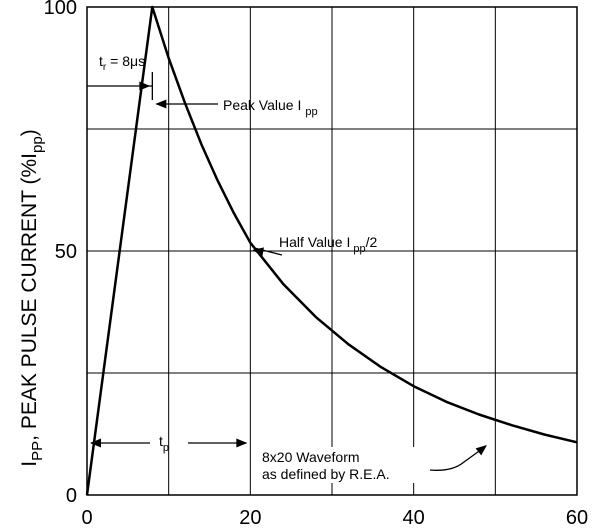 This screenshot has height=531, width=595. Describe the element at coordinates (32, 297) in the screenshot. I see `y-axis-label: IPP, PEAK PULSE CURRENT (%Ipp)` at that location.